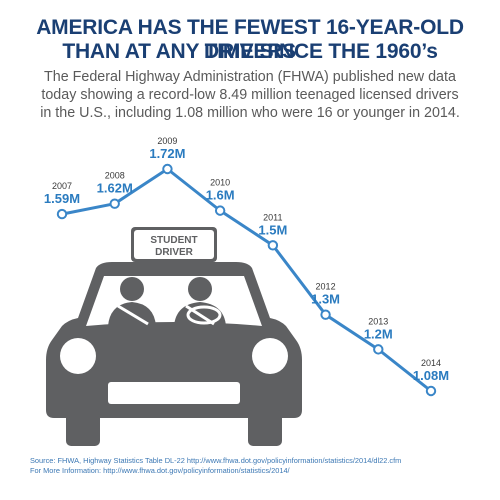  I want to click on value-label-2010: 1.6M, so click(220, 195).